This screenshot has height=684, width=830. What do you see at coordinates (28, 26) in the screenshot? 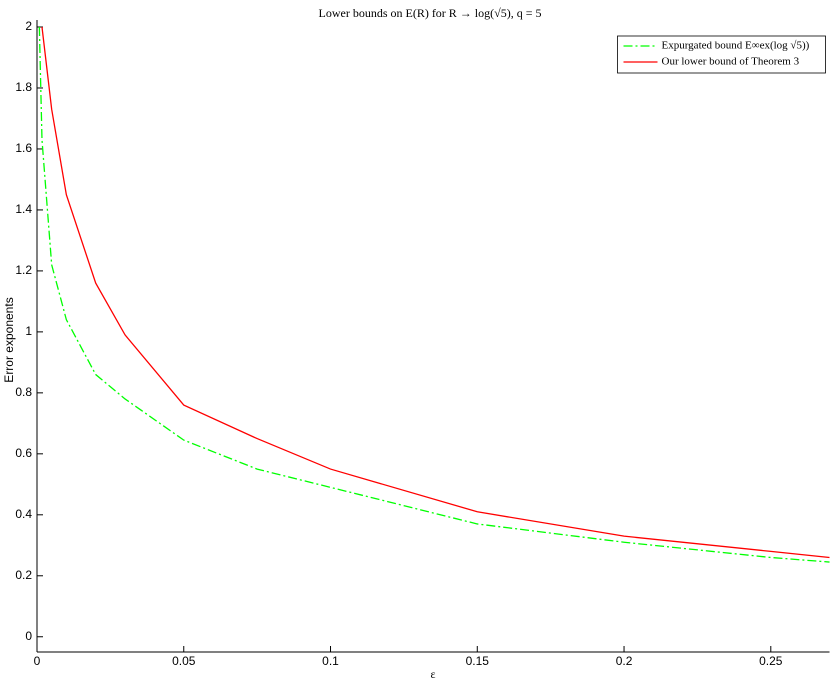
I see `y-tick-label: 2` at bounding box center [28, 26].